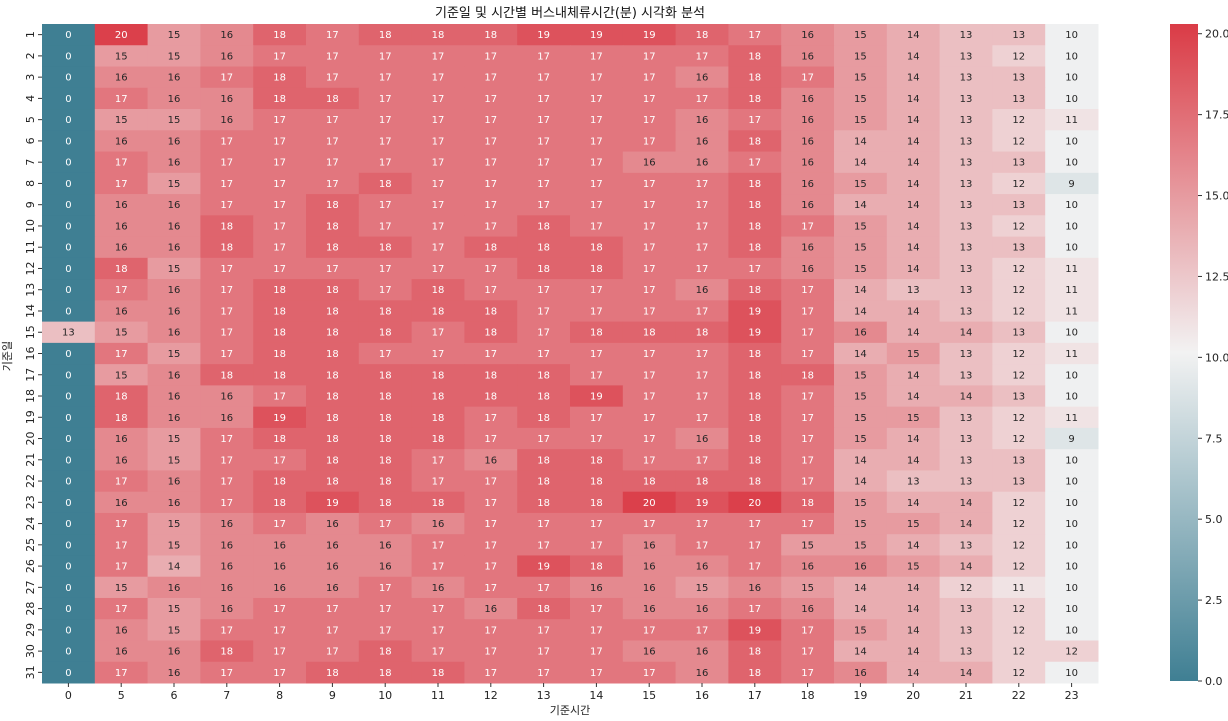 The width and height of the screenshot is (1228, 721). What do you see at coordinates (30, 55) in the screenshot?
I see `y-tick-label: 2` at bounding box center [30, 55].